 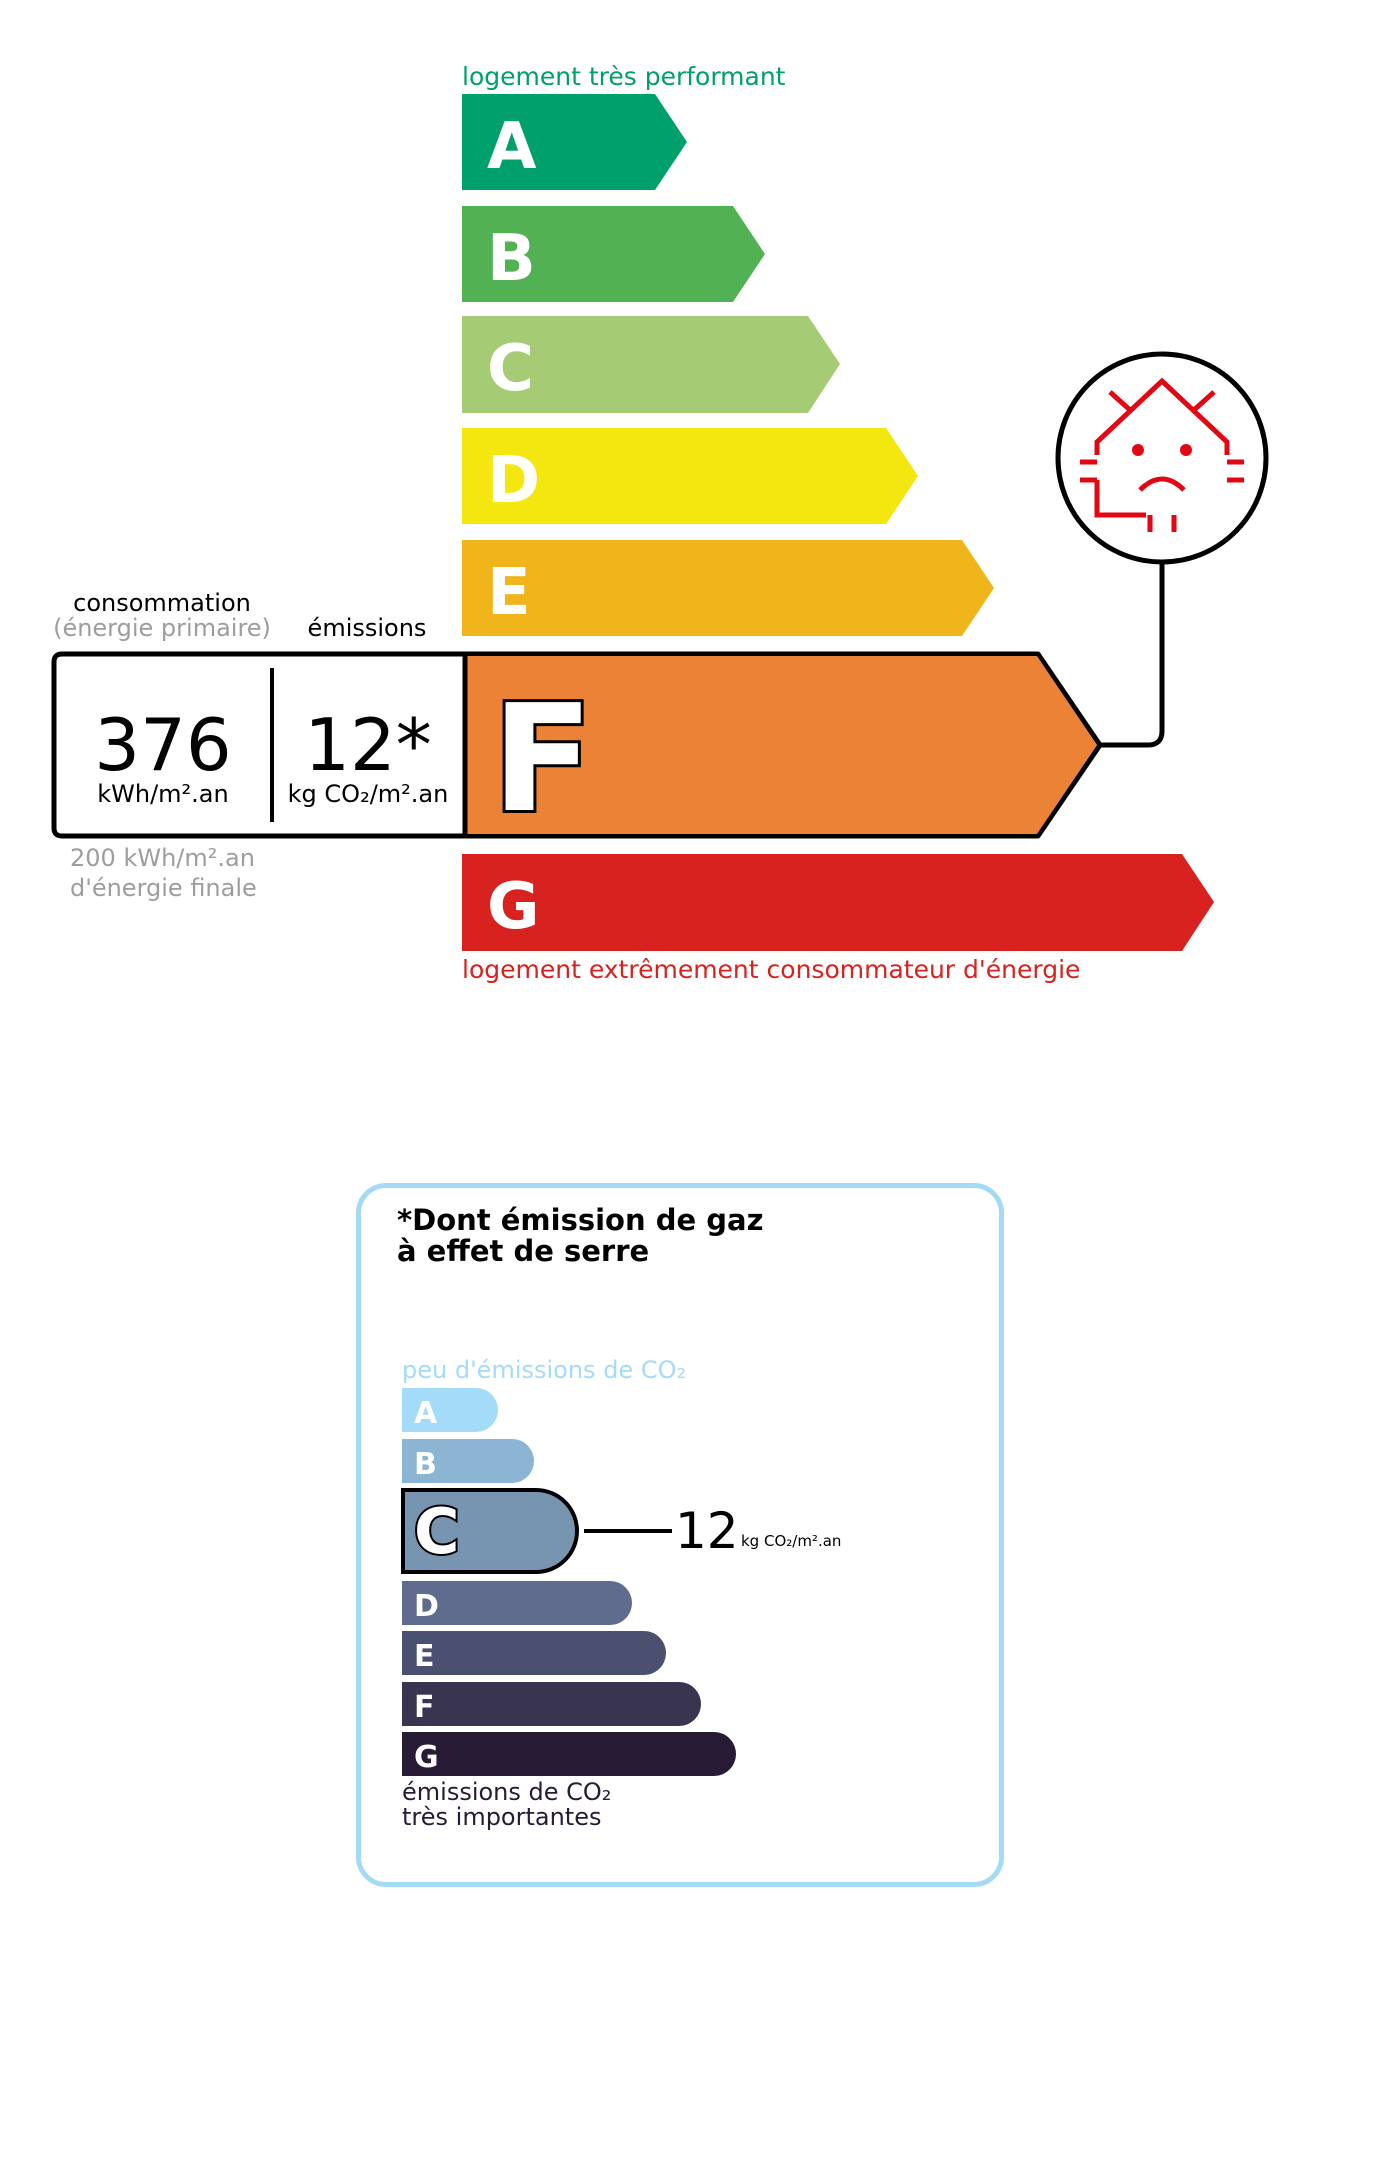 What do you see at coordinates (468, 1461) in the screenshot?
I see `ges-class-b: B` at bounding box center [468, 1461].